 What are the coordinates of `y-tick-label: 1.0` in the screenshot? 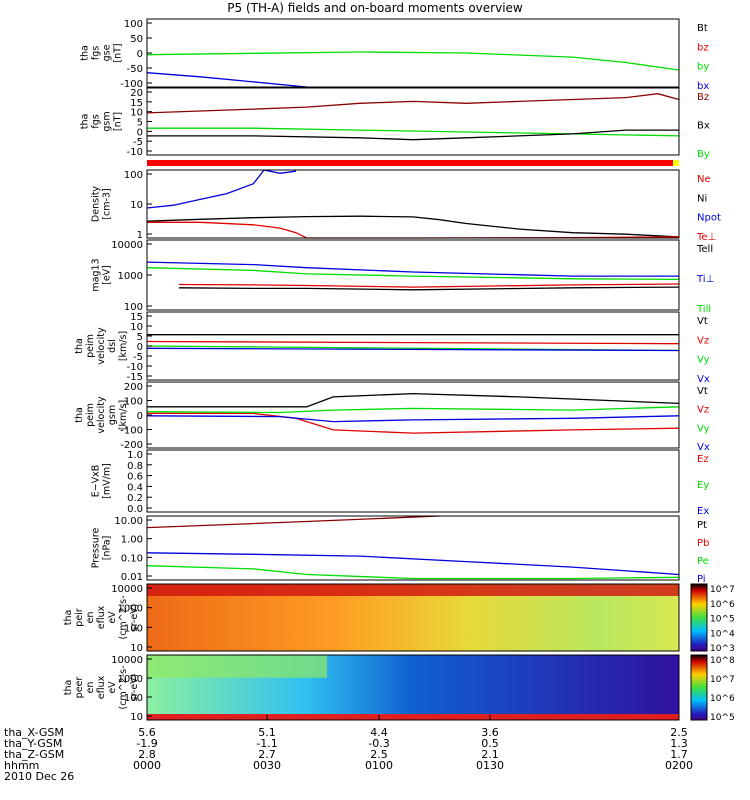 It's located at (135, 455).